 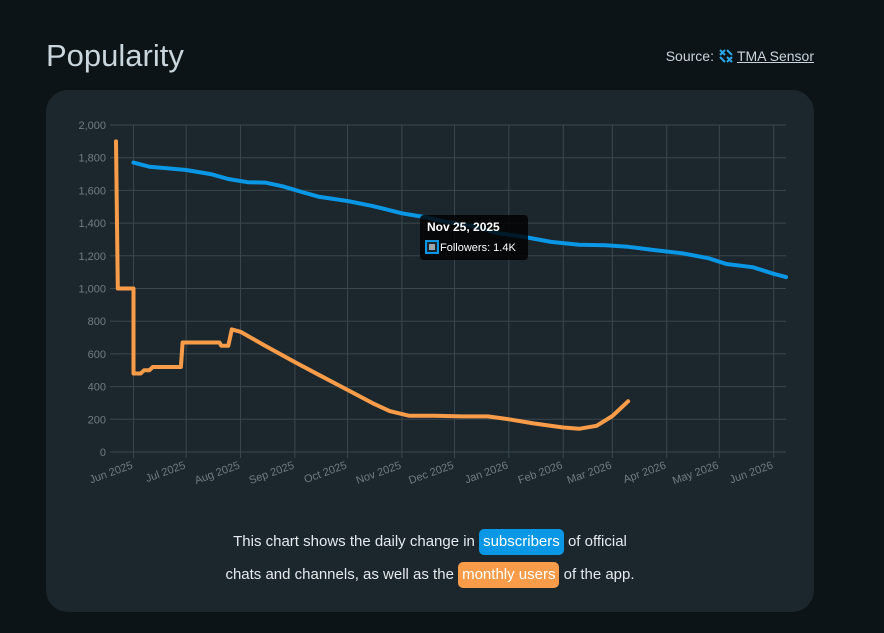 What do you see at coordinates (339, 574) in the screenshot?
I see `caption-text: chats and channels, as well as the` at bounding box center [339, 574].